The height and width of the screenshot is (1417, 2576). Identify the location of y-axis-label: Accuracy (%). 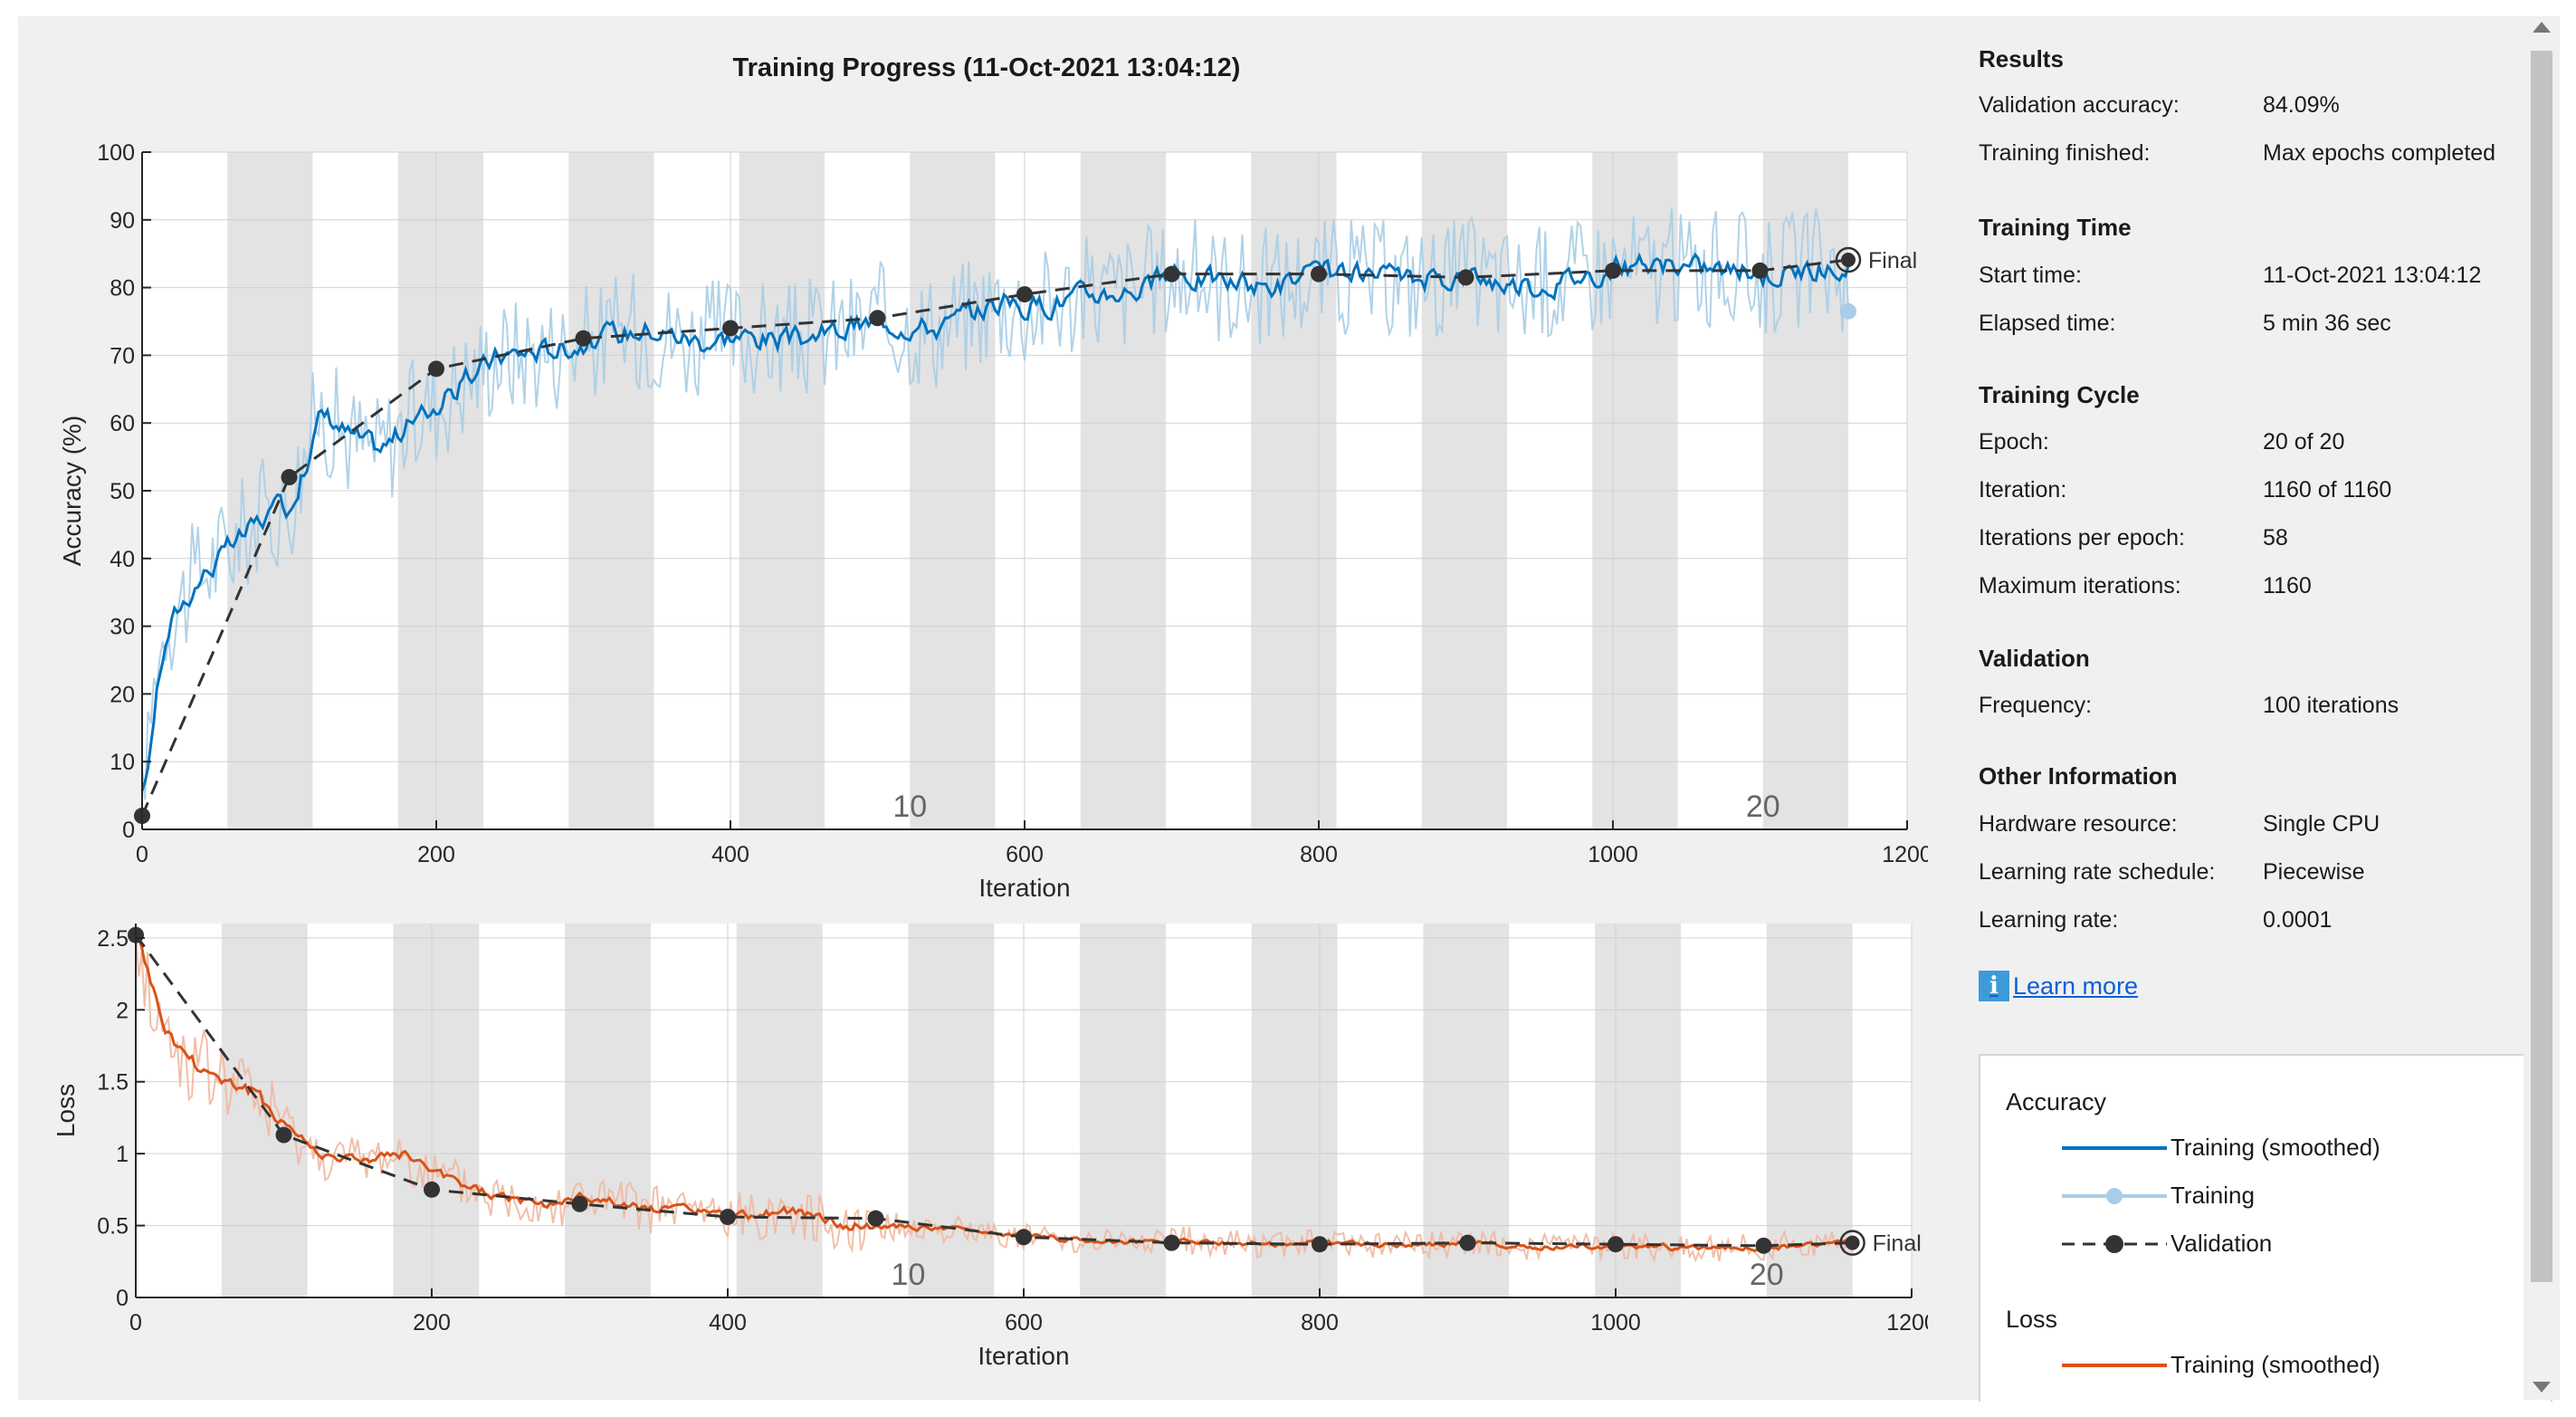
(72, 491).